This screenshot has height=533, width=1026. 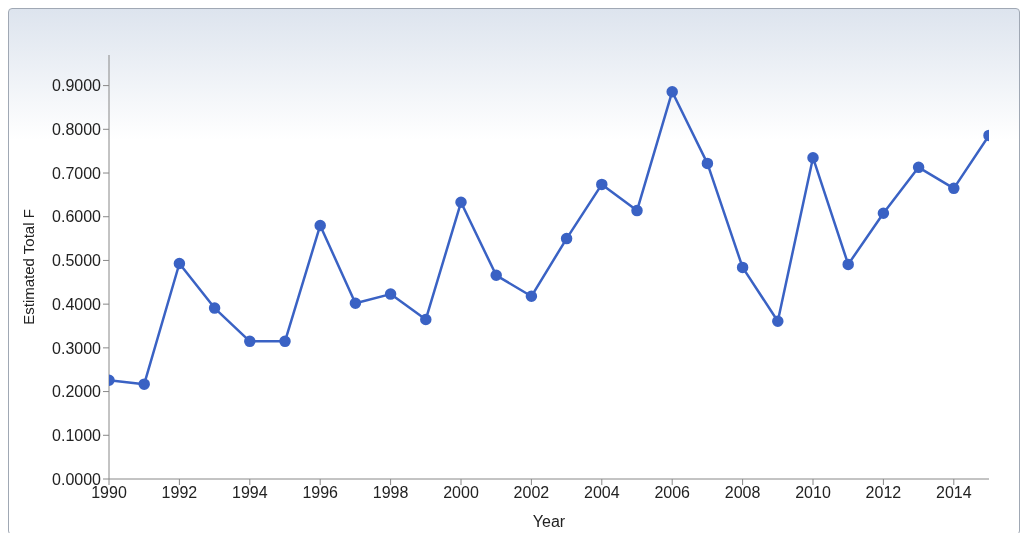 What do you see at coordinates (320, 493) in the screenshot?
I see `x-tick-label: 1996` at bounding box center [320, 493].